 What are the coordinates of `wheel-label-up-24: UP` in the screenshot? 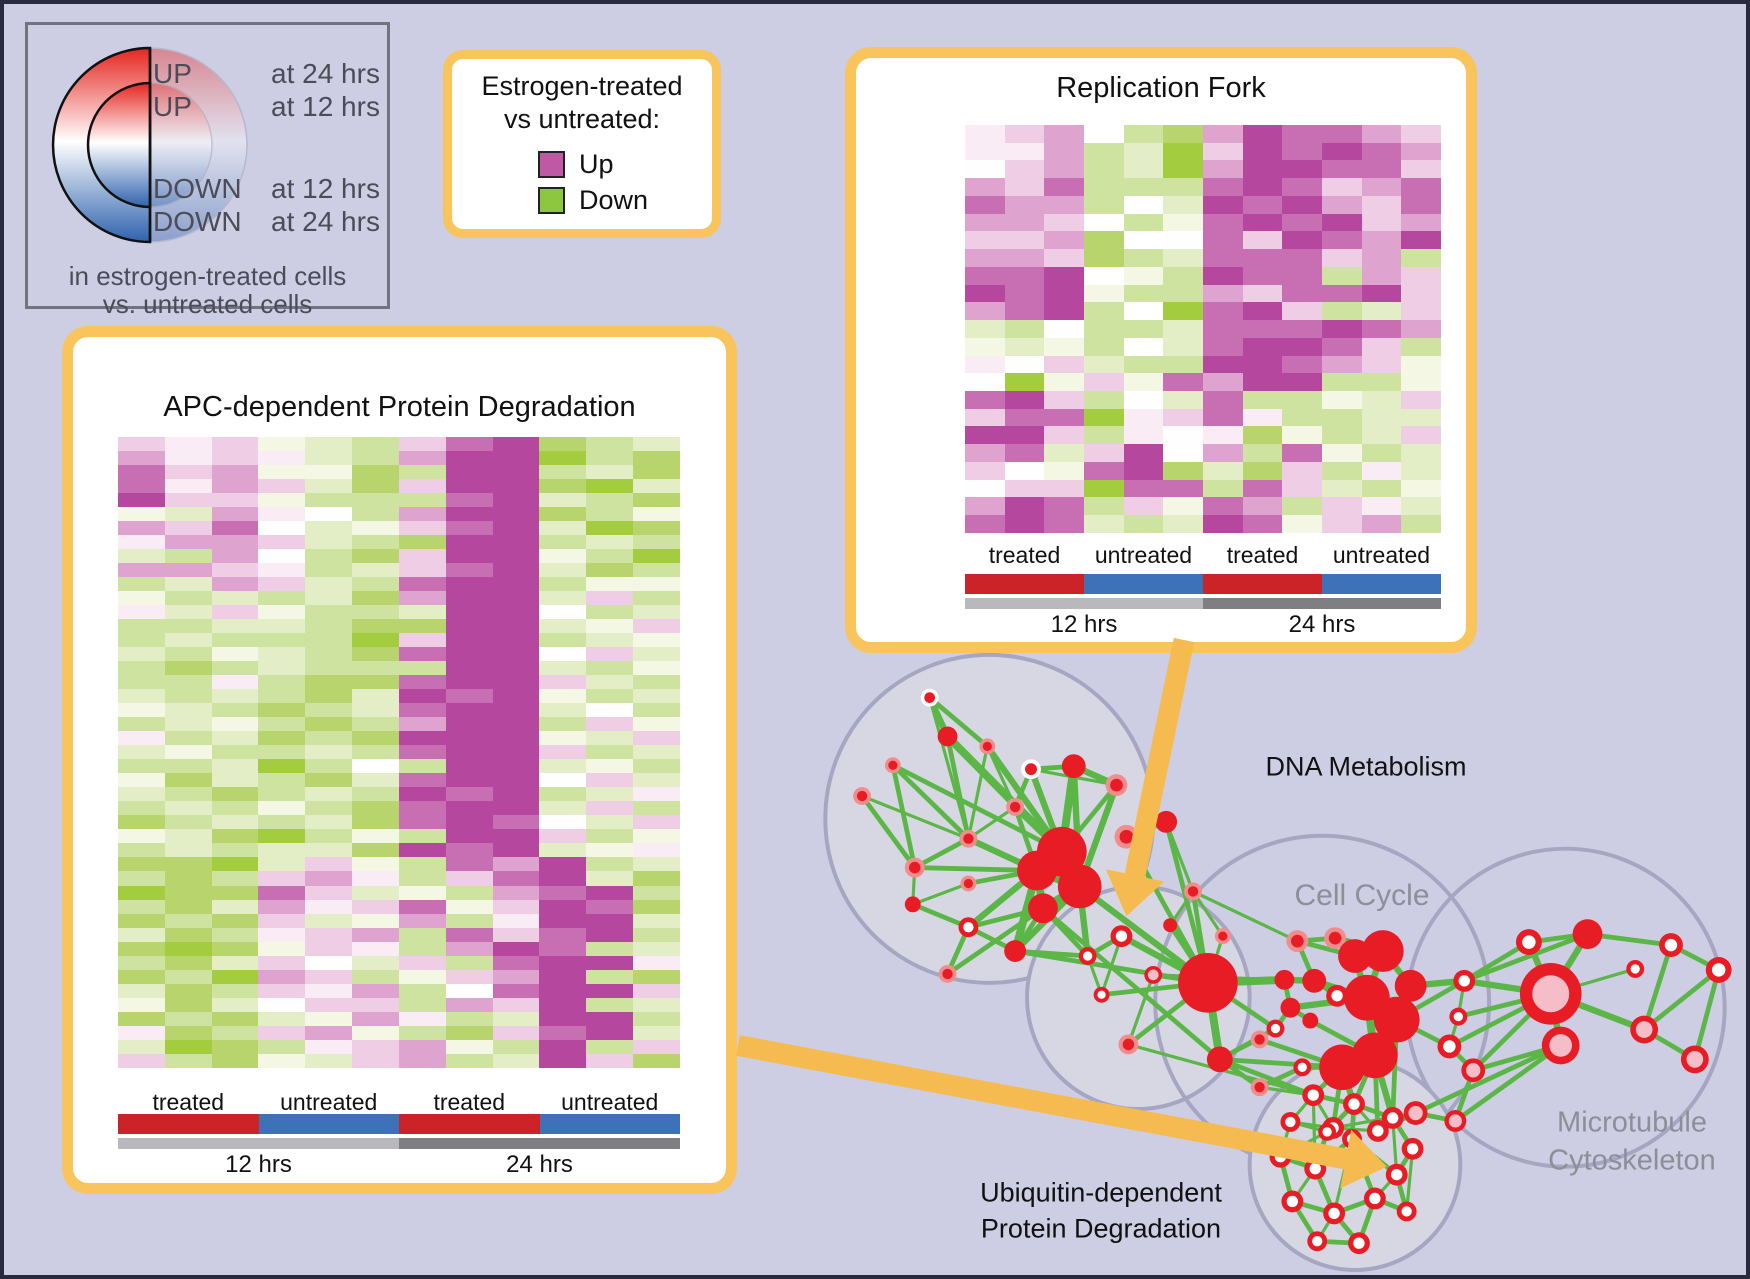 It's located at (172, 73).